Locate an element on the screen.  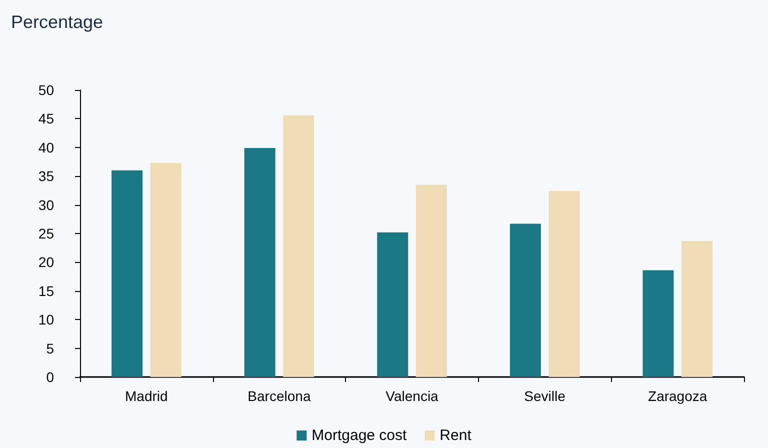
legend-label: Rent is located at coordinates (456, 435).